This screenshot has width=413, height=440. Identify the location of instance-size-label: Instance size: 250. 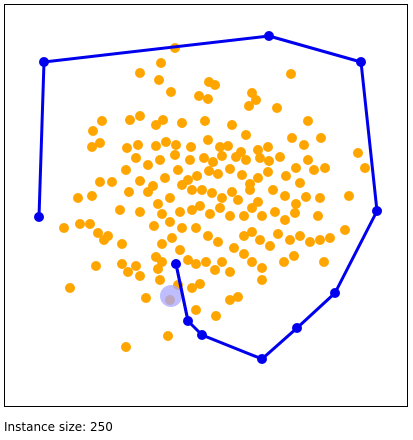
(58, 427).